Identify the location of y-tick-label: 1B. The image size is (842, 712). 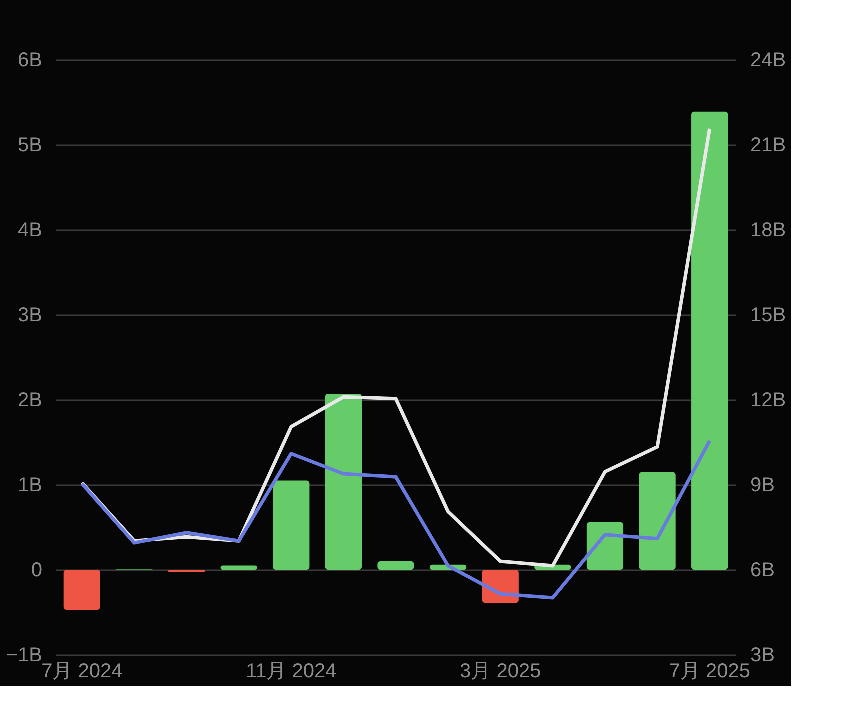
(30, 485).